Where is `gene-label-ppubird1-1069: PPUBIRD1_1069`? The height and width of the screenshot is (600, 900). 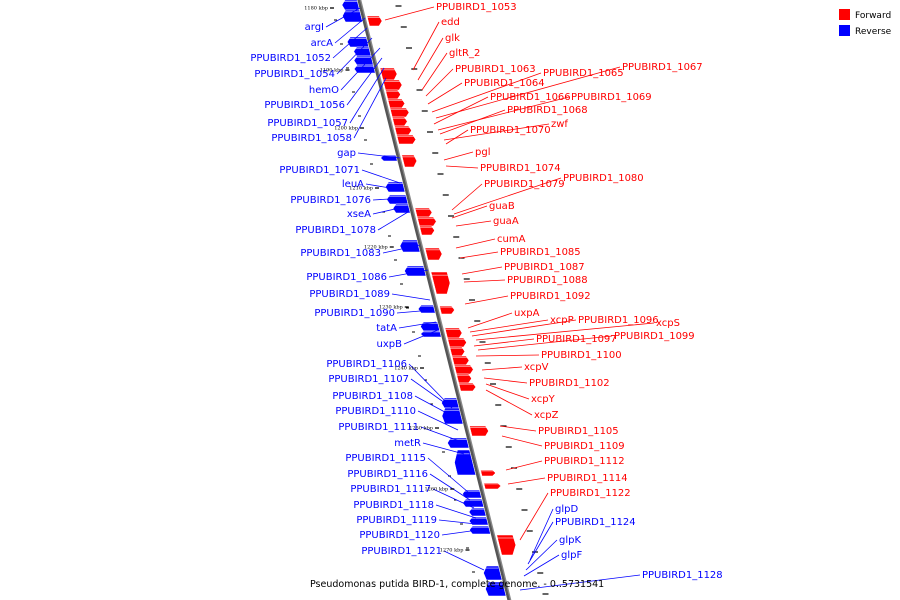
gene-label-ppubird1-1069: PPUBIRD1_1069 is located at coordinates (611, 97).